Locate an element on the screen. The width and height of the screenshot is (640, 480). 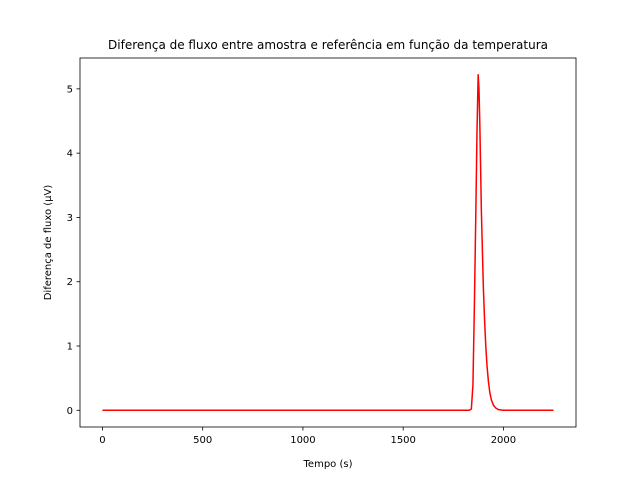
x-tick-label: 1000 is located at coordinates (302, 440).